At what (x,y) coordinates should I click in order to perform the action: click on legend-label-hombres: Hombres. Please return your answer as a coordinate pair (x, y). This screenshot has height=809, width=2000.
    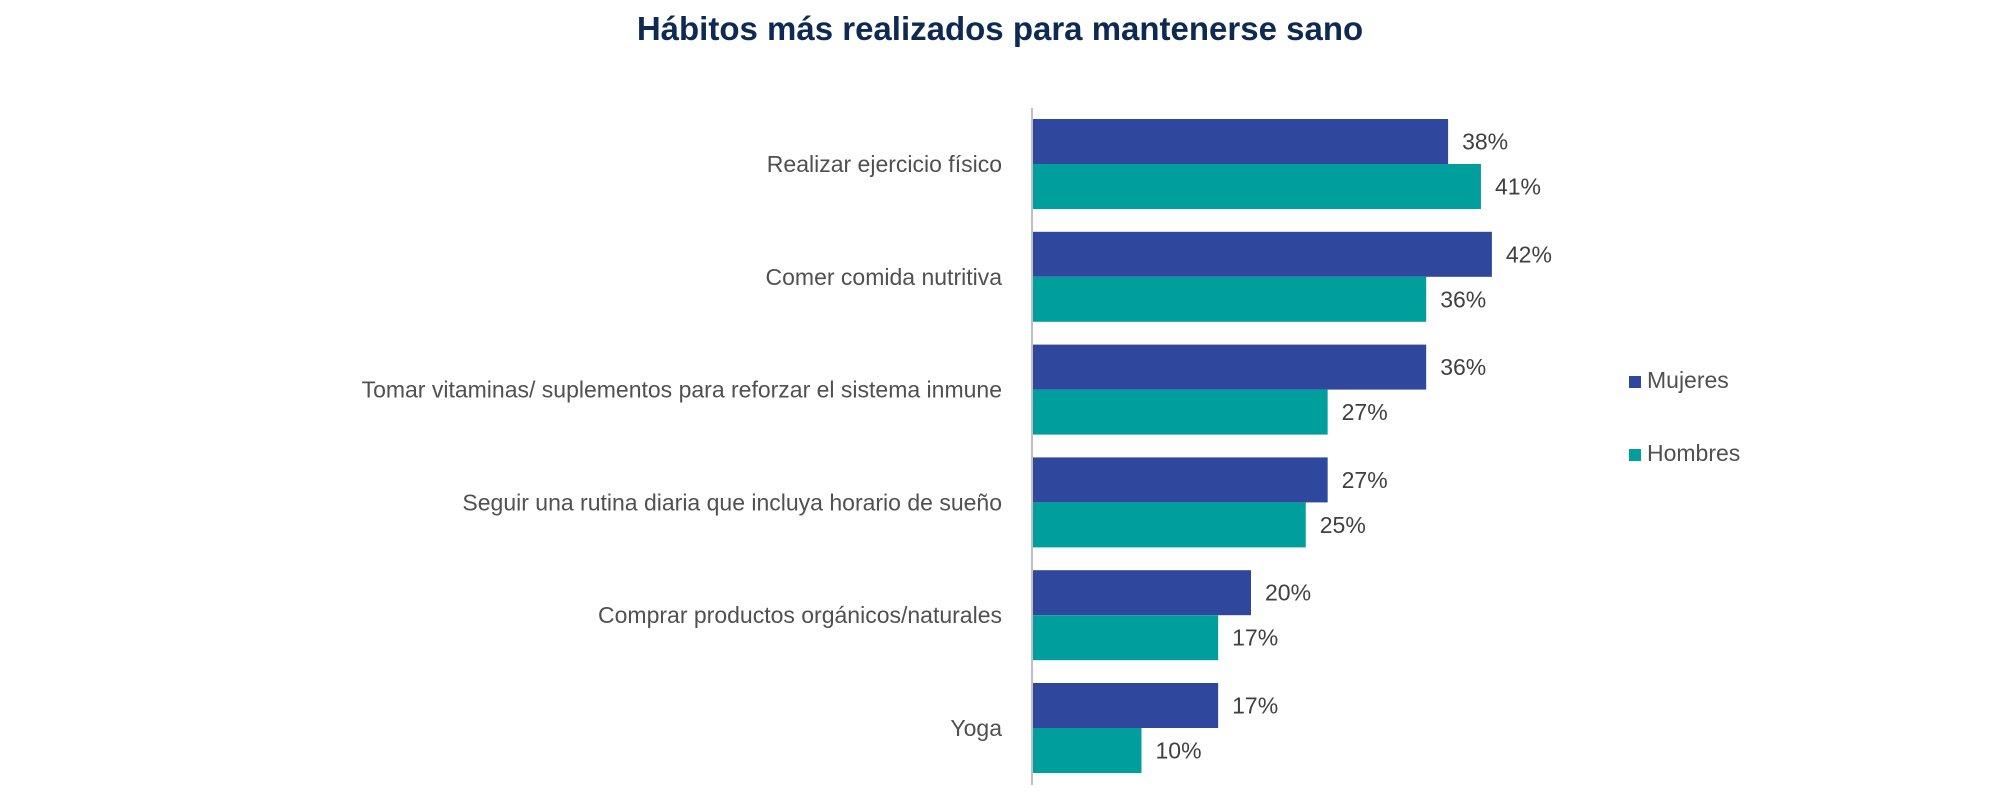
    Looking at the image, I should click on (1693, 453).